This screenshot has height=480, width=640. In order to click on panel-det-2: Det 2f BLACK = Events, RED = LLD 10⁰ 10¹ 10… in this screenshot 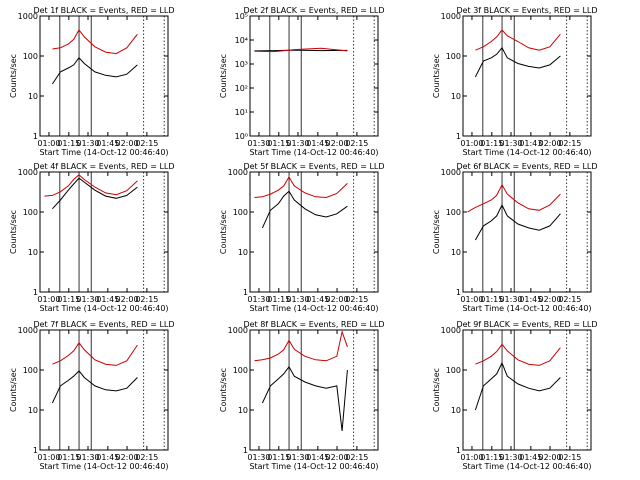, I will do `click(302, 81)`.